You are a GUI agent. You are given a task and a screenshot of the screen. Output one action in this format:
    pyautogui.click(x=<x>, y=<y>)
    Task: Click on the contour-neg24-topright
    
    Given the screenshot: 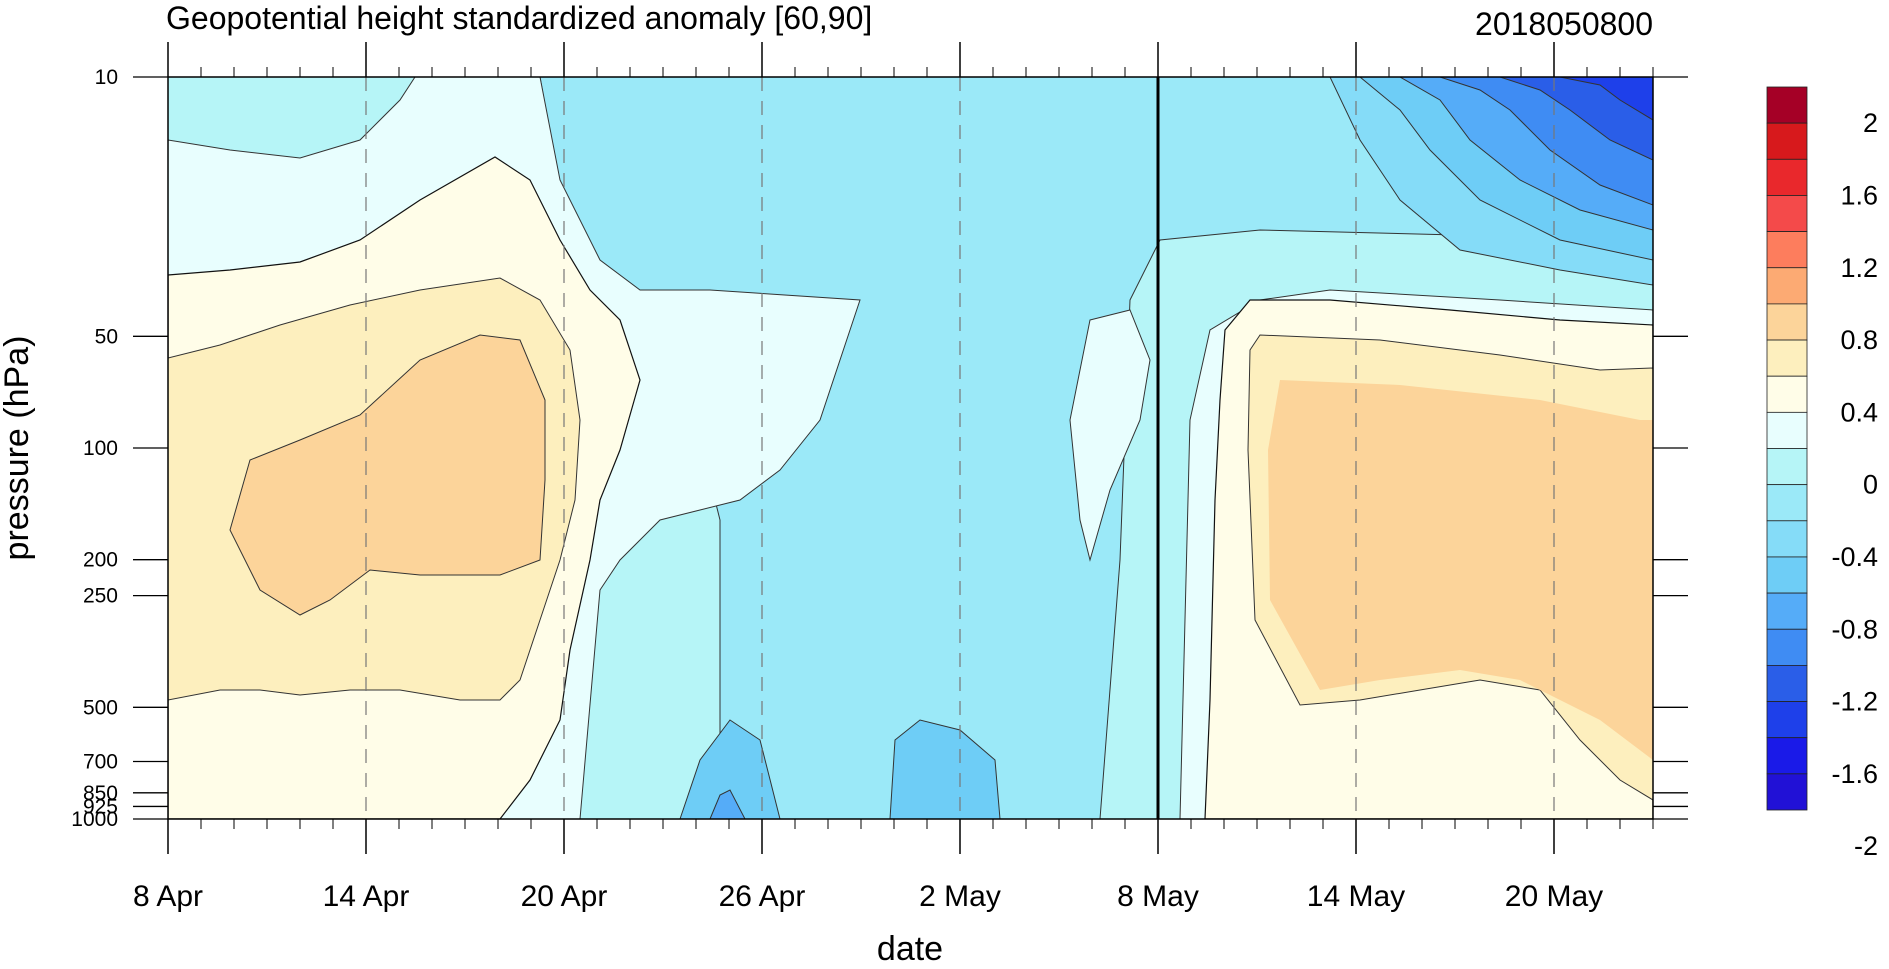 What is the action you would take?
    pyautogui.click(x=1576, y=119)
    